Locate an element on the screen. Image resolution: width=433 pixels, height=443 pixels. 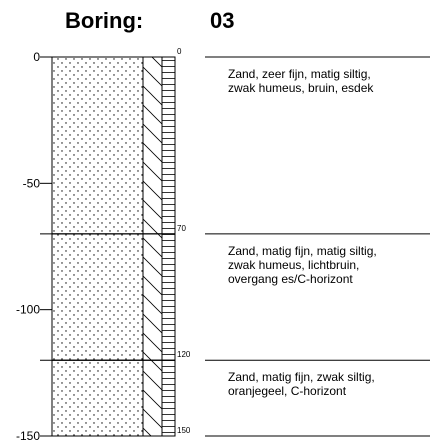
header-number: 03 is located at coordinates (222, 20).